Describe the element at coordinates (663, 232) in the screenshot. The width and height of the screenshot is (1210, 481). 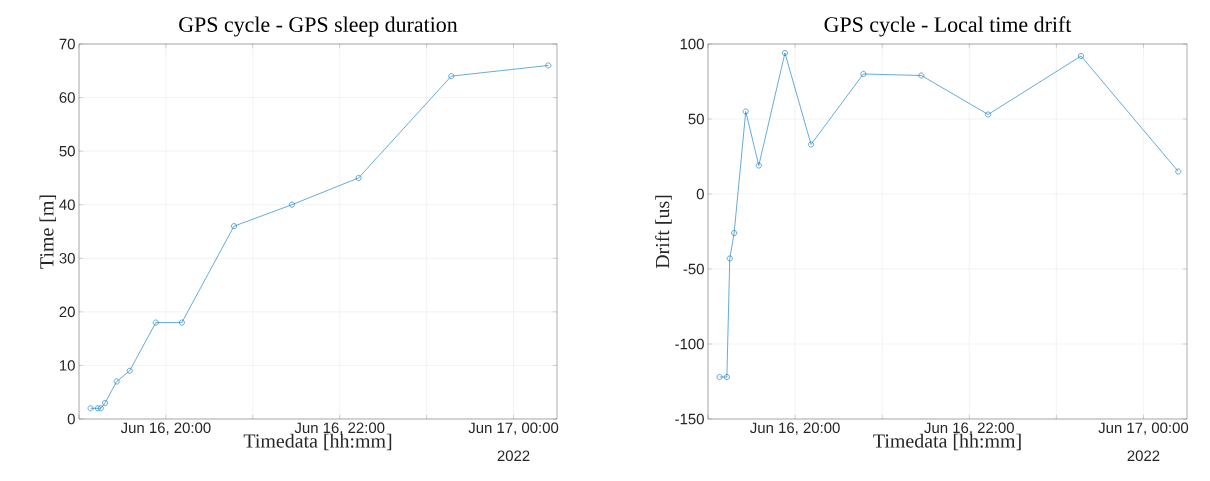
I see `y-axis-title: Drift [us]` at that location.